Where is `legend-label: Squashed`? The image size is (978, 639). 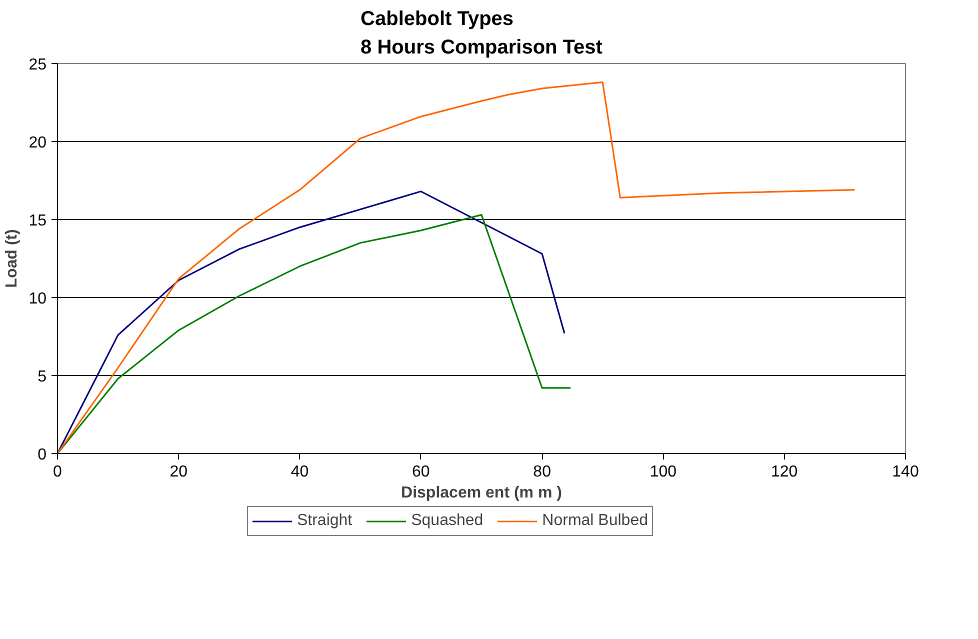
legend-label: Squashed is located at coordinates (447, 521).